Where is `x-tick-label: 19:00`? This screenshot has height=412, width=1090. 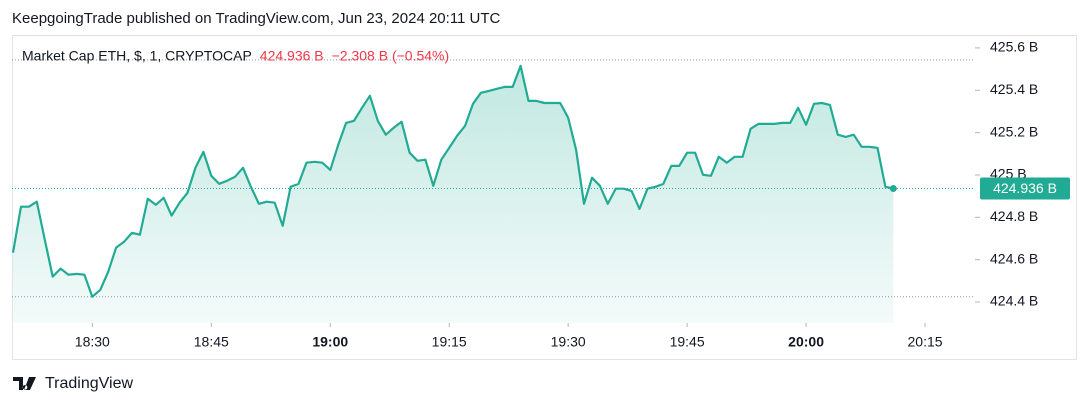
x-tick-label: 19:00 is located at coordinates (330, 342).